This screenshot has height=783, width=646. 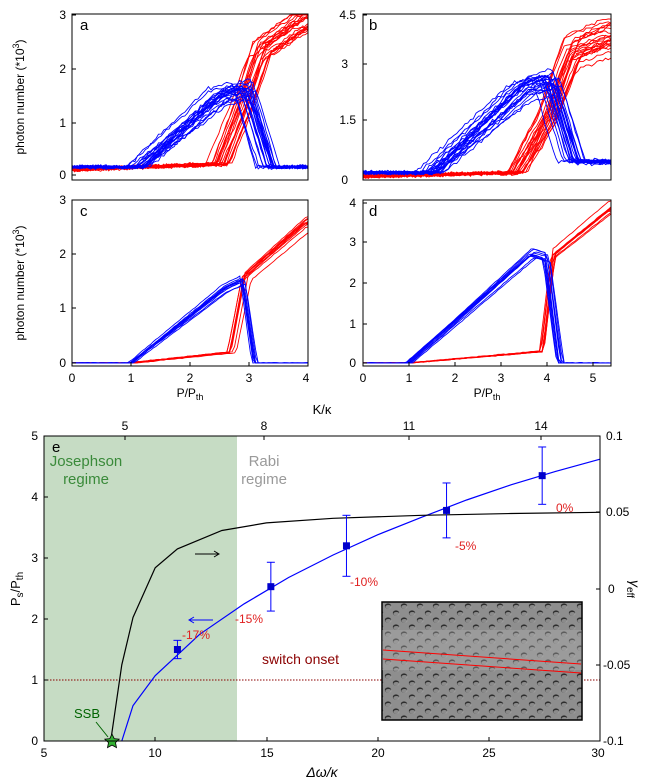 What do you see at coordinates (86, 461) in the screenshot?
I see `josephson-label-1: Josephson` at bounding box center [86, 461].